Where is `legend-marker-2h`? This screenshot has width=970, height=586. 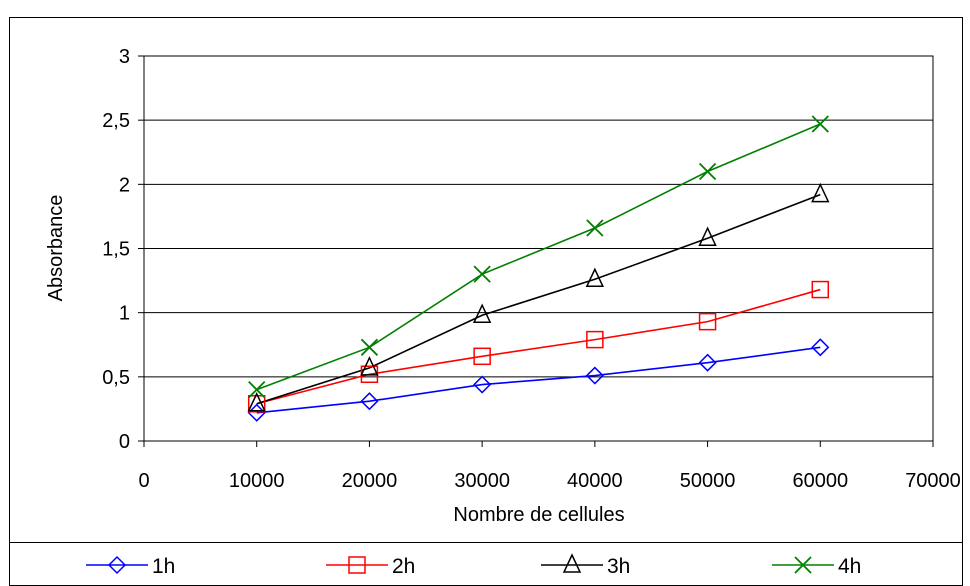 legend-marker-2h is located at coordinates (357, 565).